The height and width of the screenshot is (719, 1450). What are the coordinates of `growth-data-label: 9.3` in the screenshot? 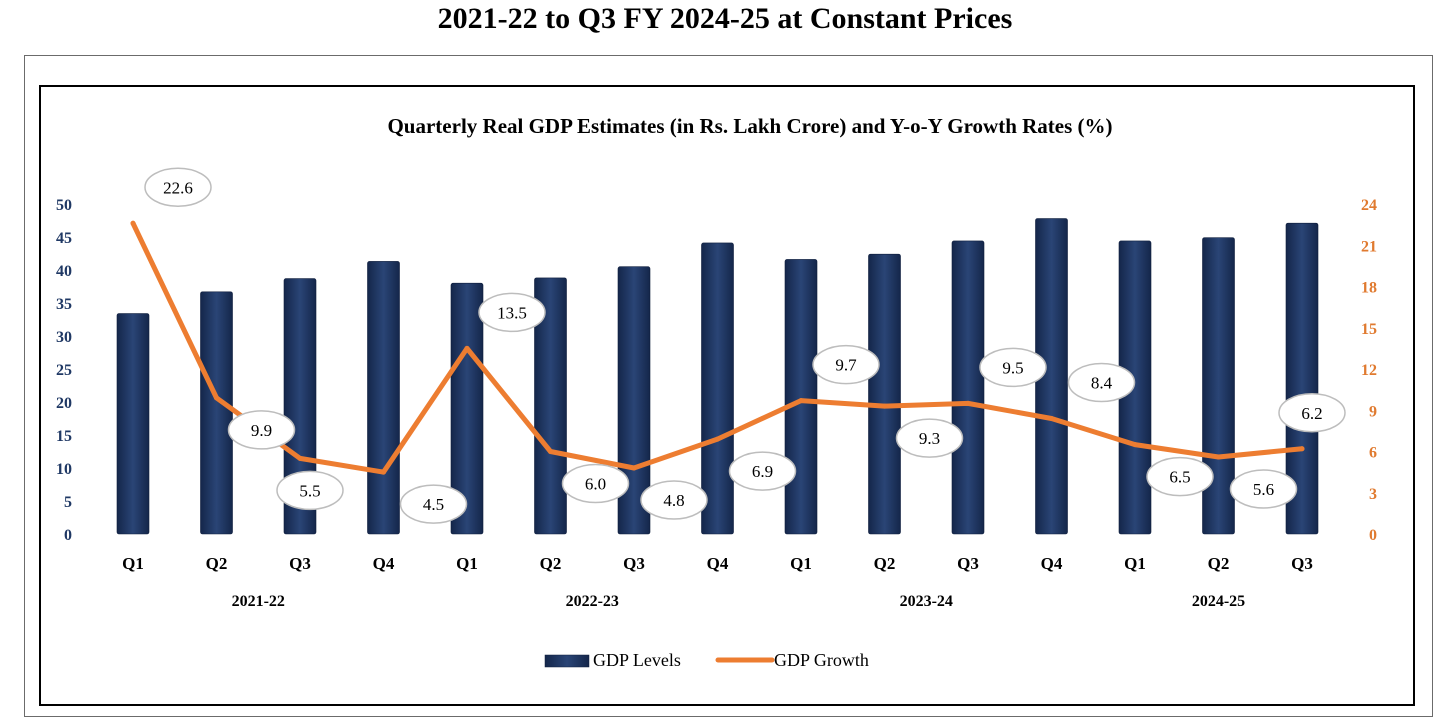 It's located at (929, 438).